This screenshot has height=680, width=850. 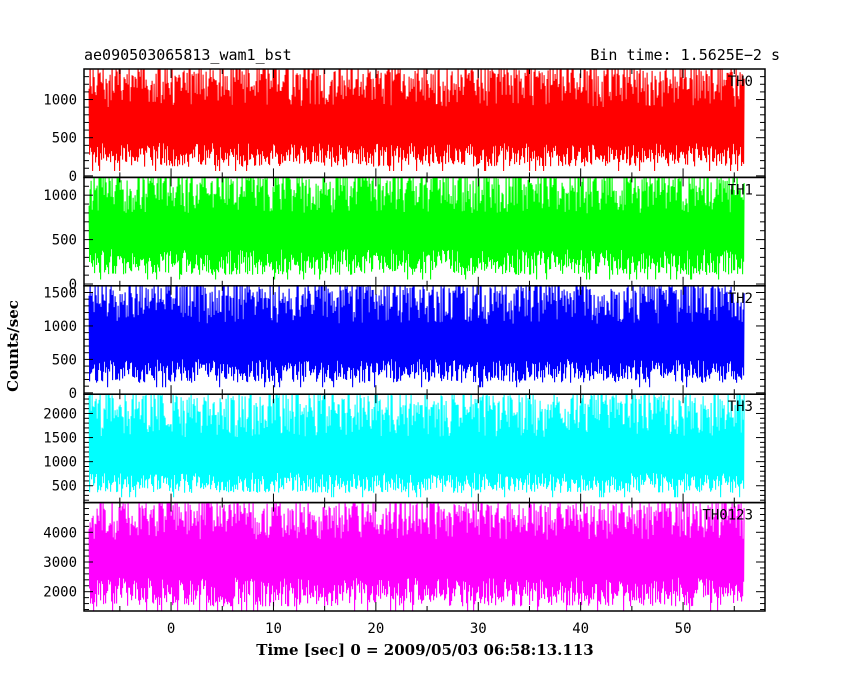 I want to click on panel-label-th0: TH0, so click(x=740, y=82).